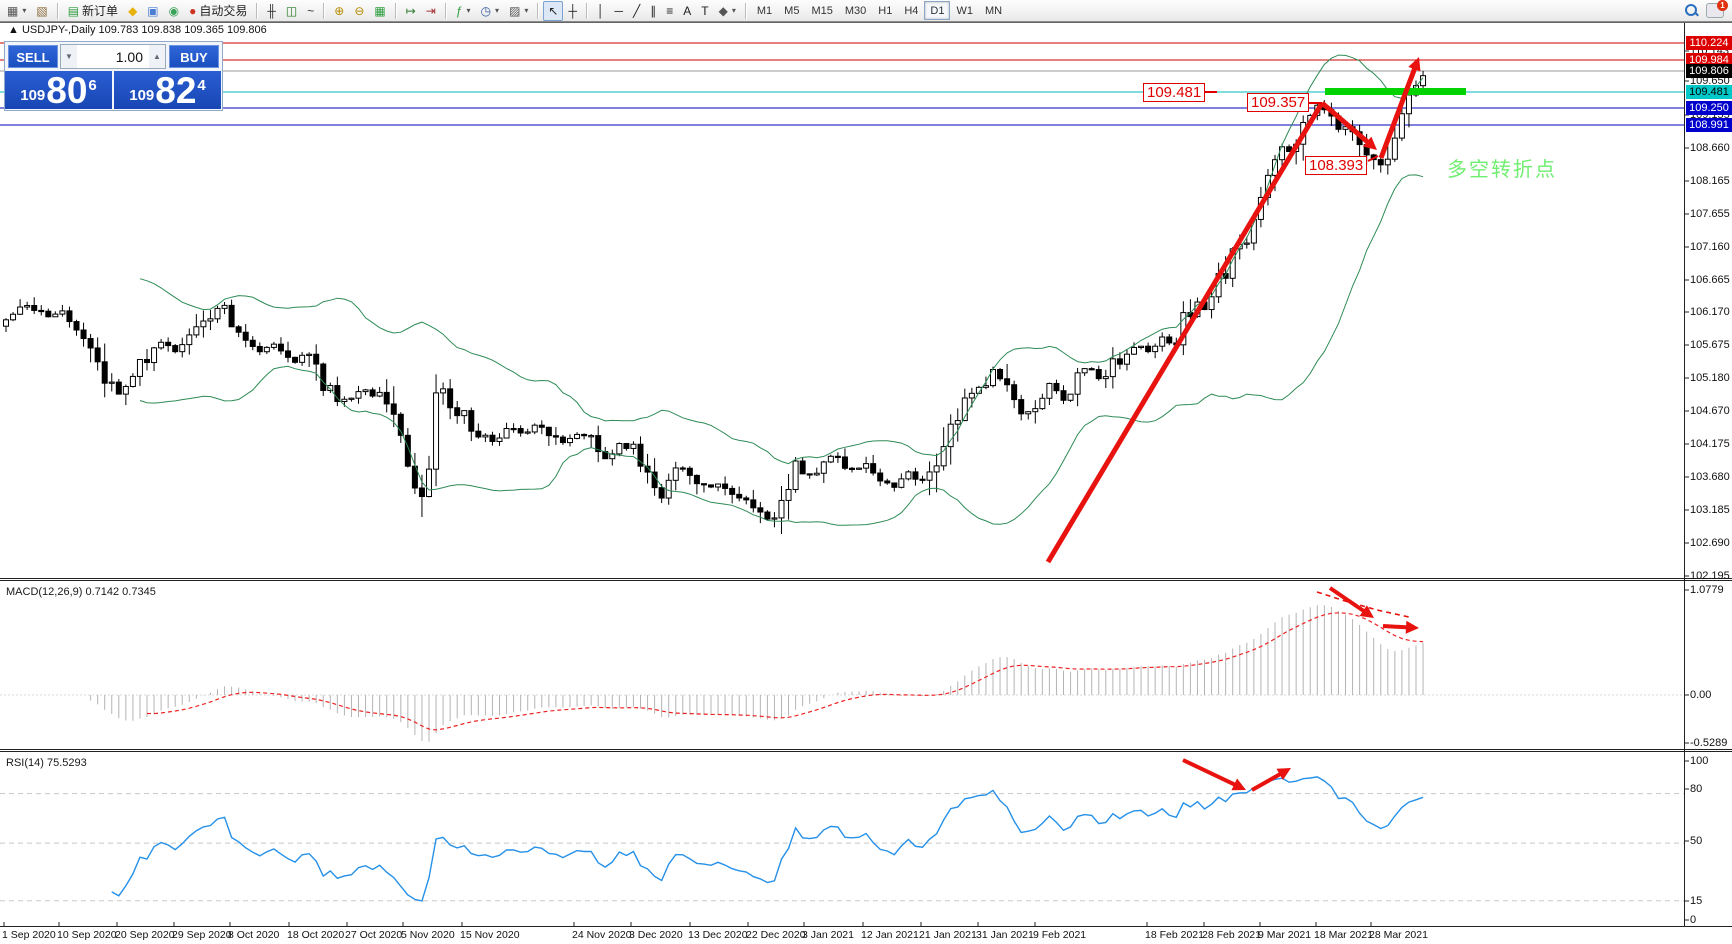  What do you see at coordinates (33, 95) in the screenshot?
I see `sell-price-figure: 109` at bounding box center [33, 95].